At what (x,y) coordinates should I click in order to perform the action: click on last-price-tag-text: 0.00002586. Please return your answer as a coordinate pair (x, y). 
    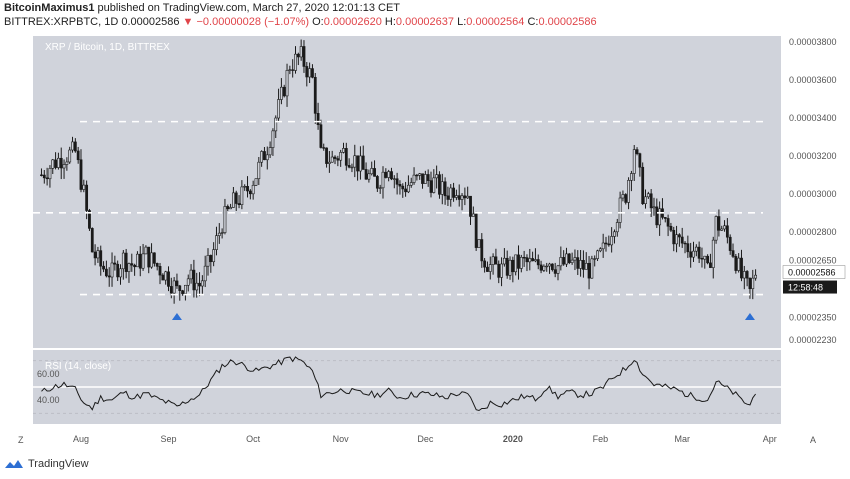
    Looking at the image, I should click on (812, 273).